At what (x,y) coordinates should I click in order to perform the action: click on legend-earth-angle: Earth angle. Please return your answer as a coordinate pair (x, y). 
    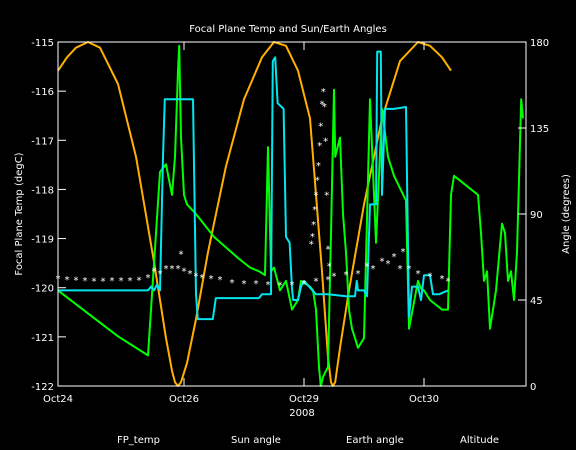
    Looking at the image, I should click on (375, 440).